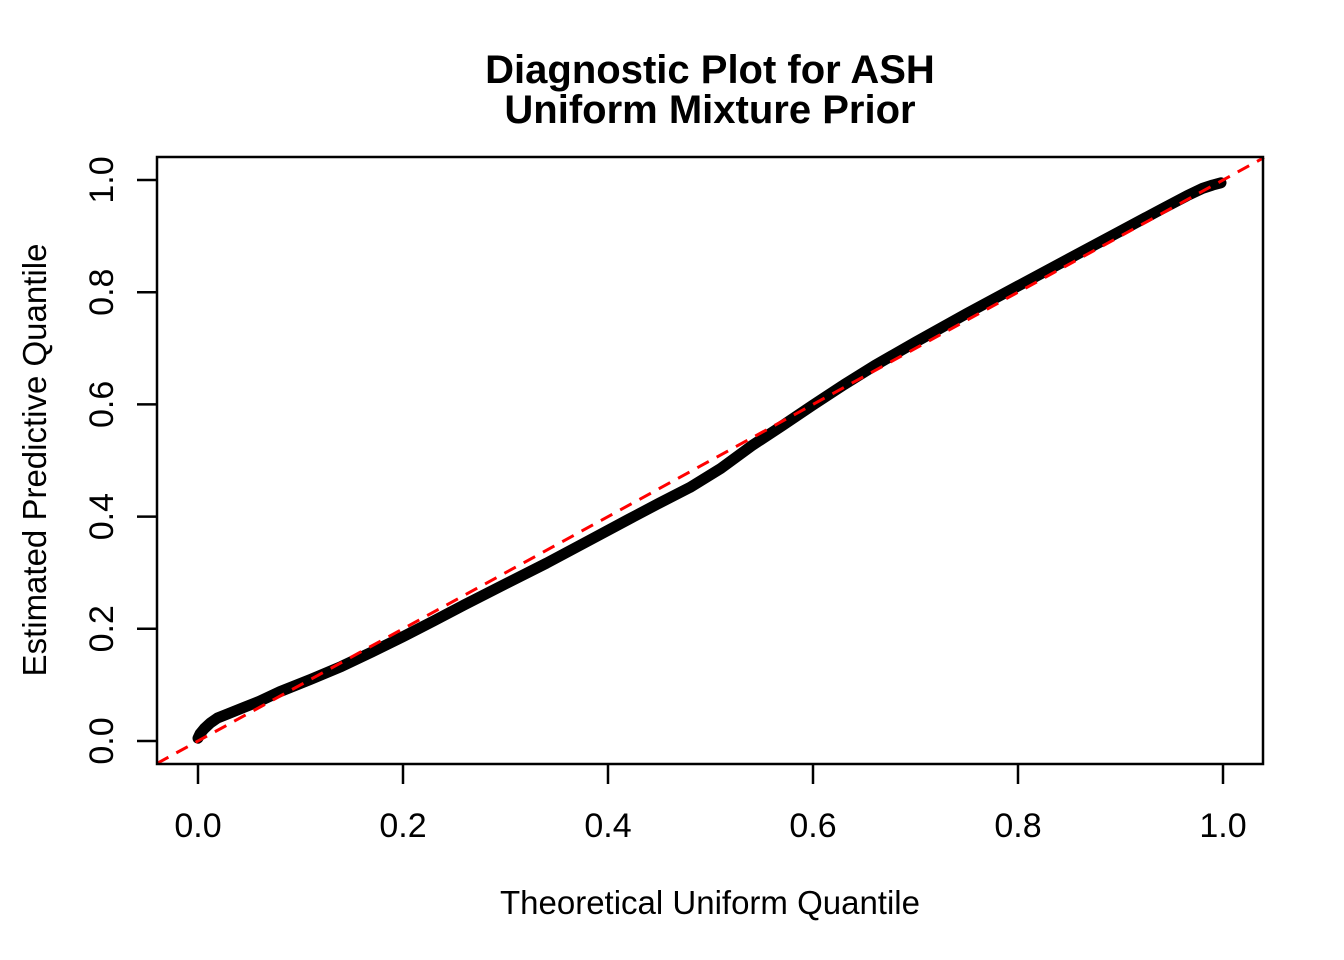 Image resolution: width=1344 pixels, height=960 pixels. I want to click on chart-title-line2: Uniform Mixture Prior, so click(709, 110).